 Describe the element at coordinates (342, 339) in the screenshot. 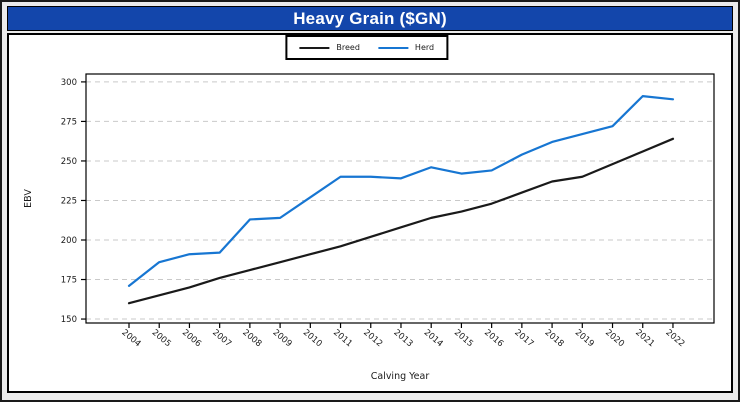

I see `svg-text: 2011` at that location.